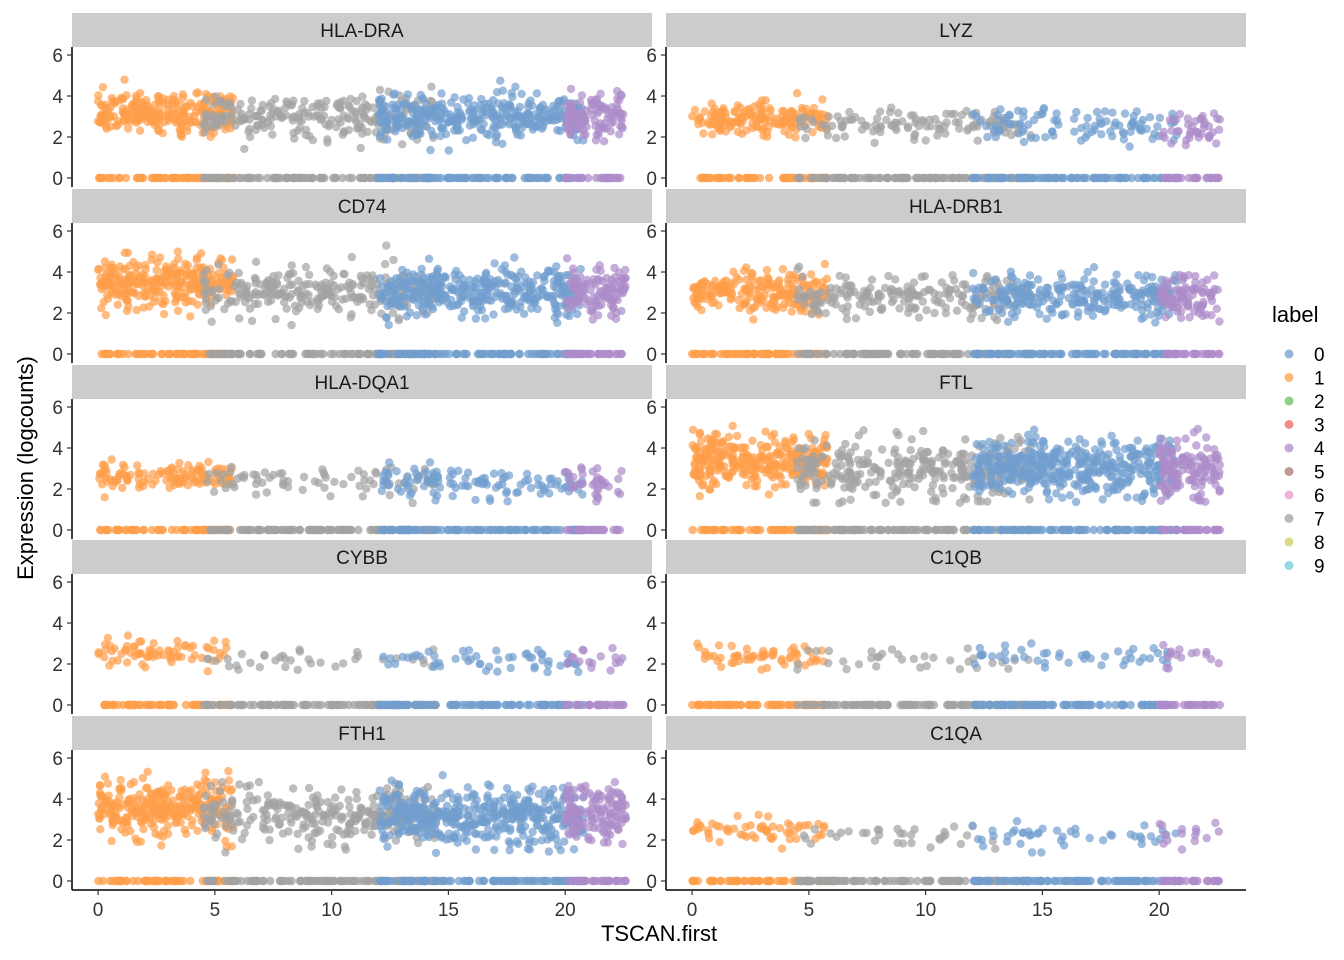 The image size is (1344, 960). What do you see at coordinates (362, 31) in the screenshot?
I see `facet-strip-label: HLA-DRA` at bounding box center [362, 31].